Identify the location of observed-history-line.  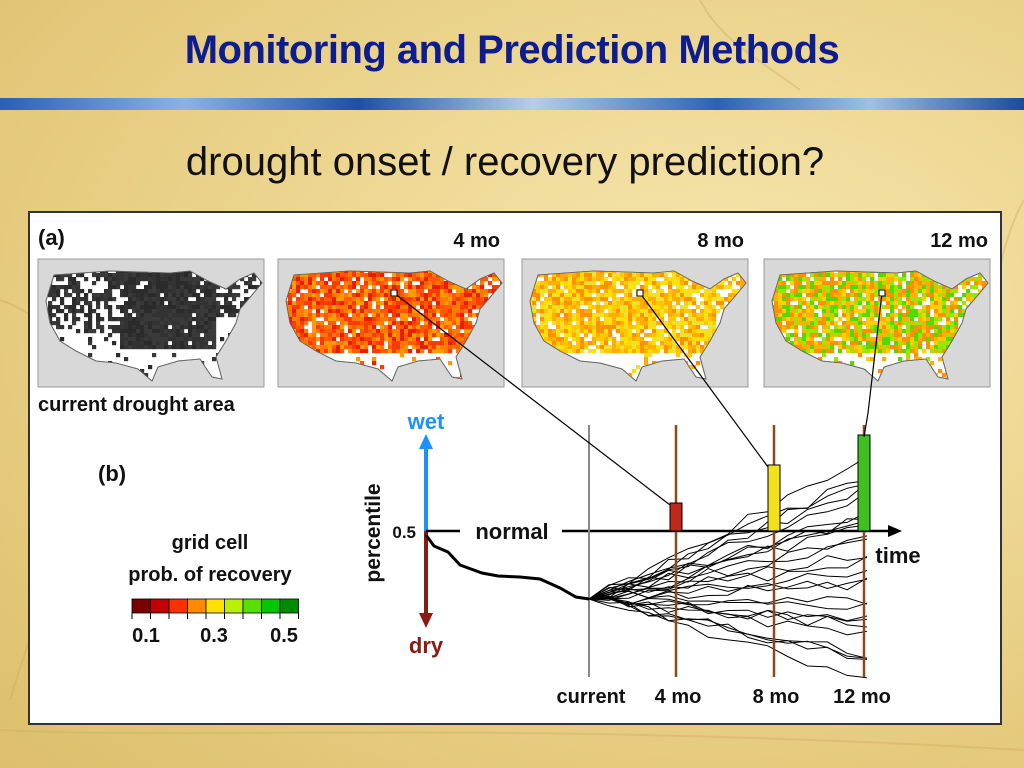
(507, 567).